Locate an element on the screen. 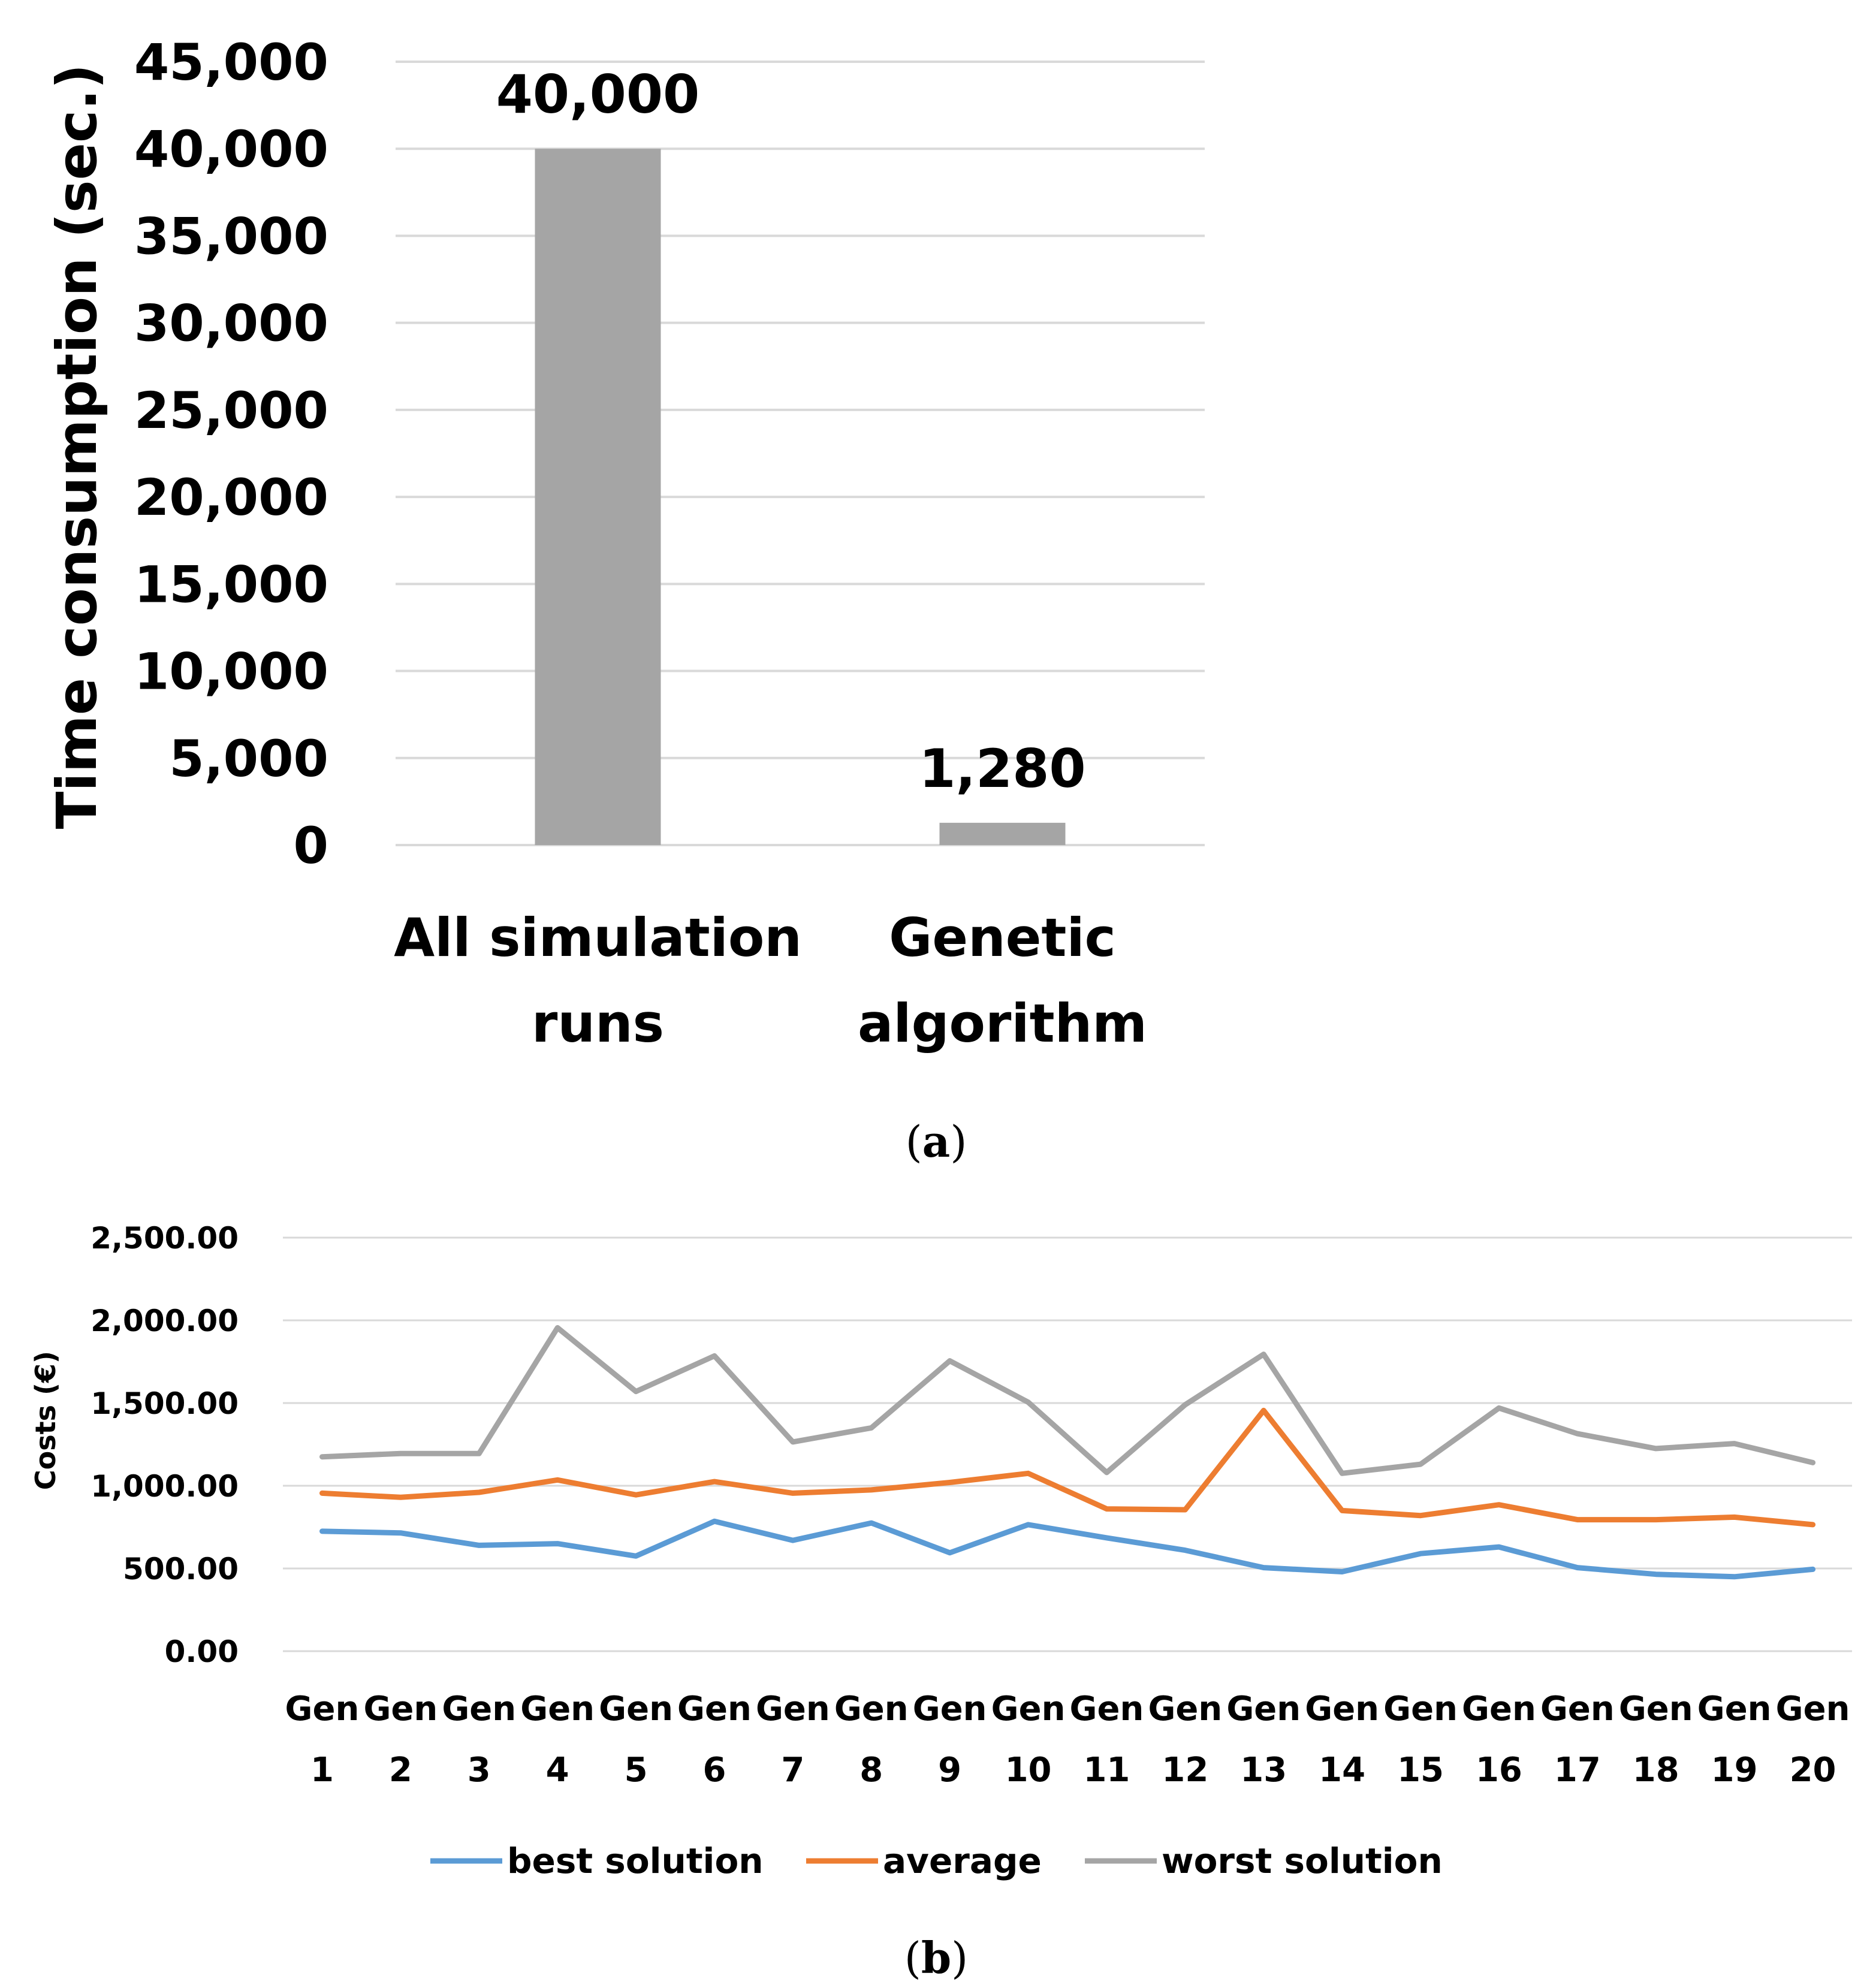 The width and height of the screenshot is (1873, 1988). chart-b-category-label: 4 is located at coordinates (557, 1771).